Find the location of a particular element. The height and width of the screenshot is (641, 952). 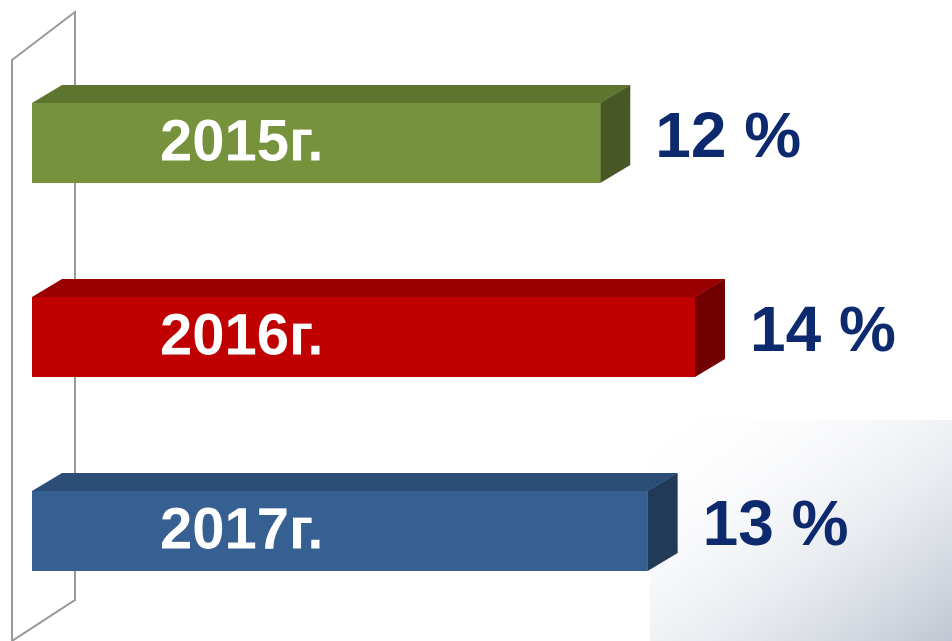

category-label: 2016г. is located at coordinates (242, 334).